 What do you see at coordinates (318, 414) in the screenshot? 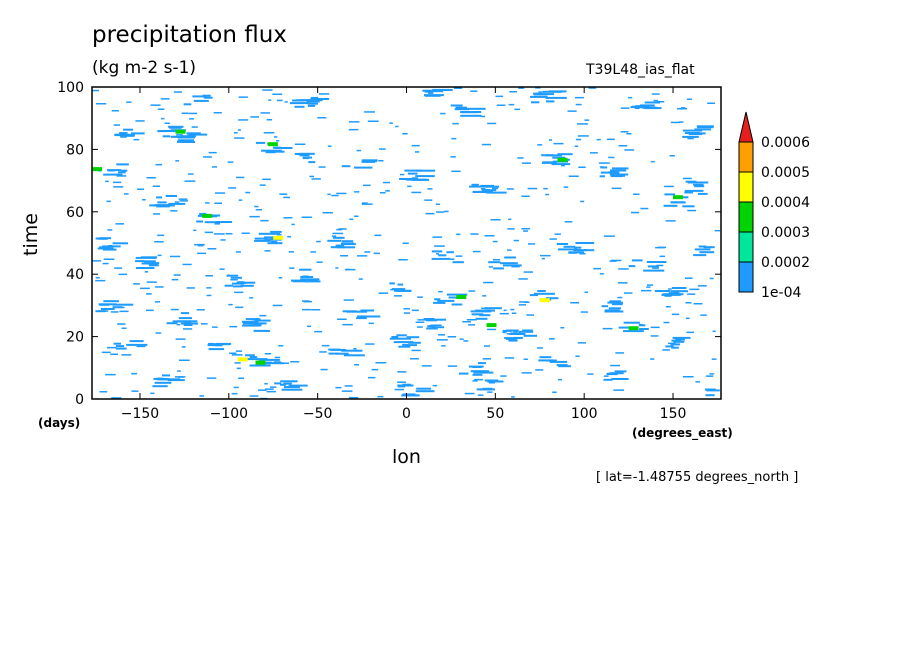
I see `x-tick-label: −50` at bounding box center [318, 414].